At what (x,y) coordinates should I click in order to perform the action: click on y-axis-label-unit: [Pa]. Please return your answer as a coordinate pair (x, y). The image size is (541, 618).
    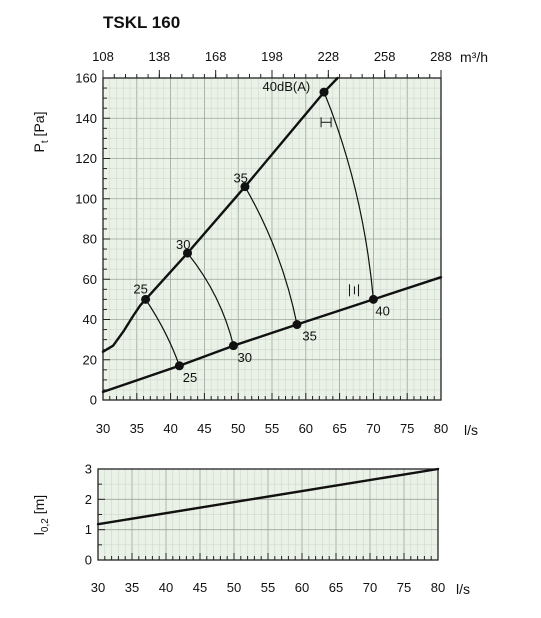
    Looking at the image, I should click on (39, 126).